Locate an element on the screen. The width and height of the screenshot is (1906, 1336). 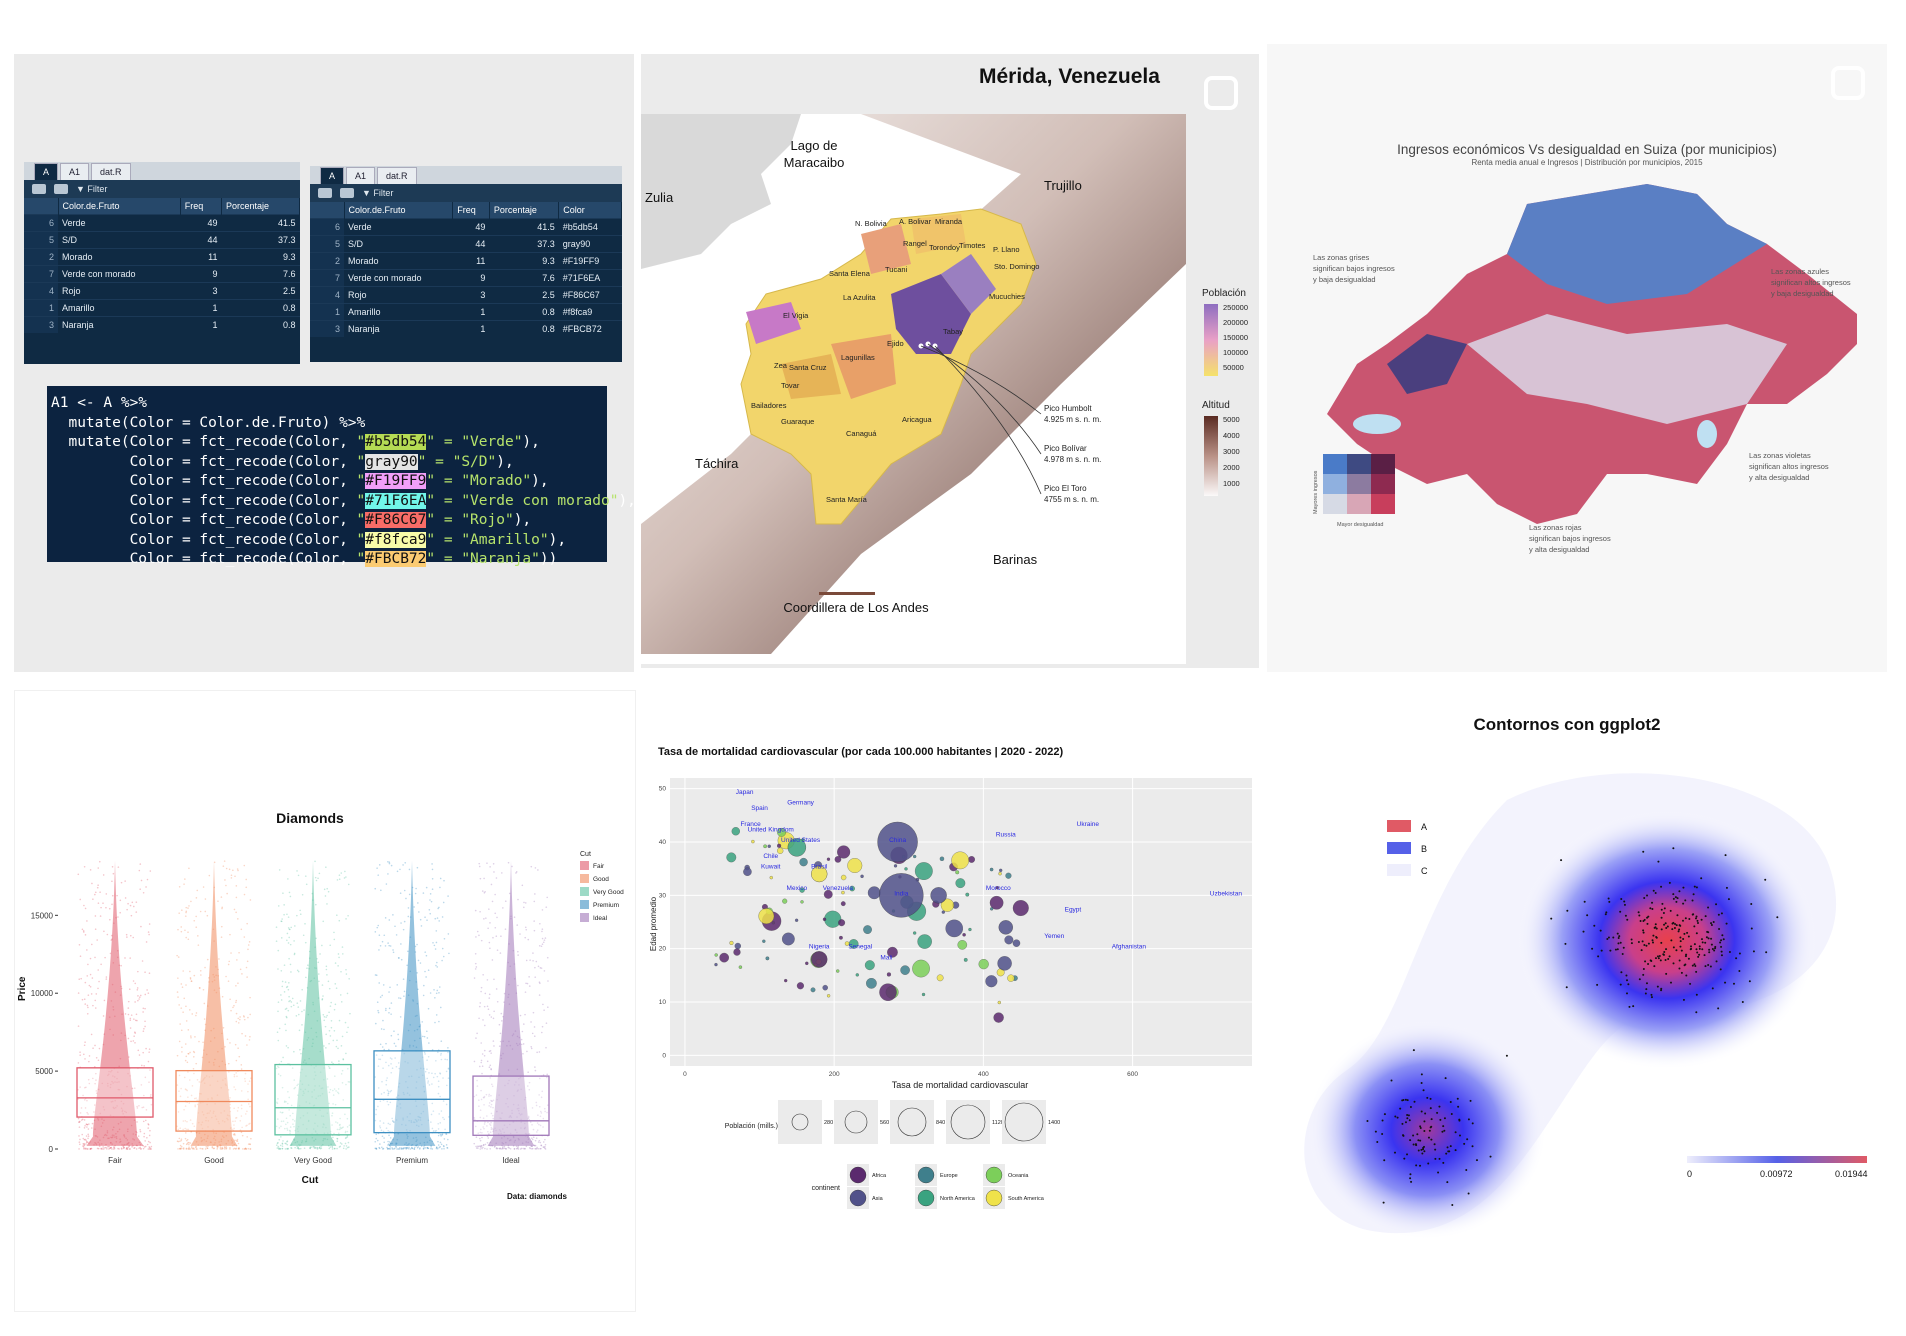
region-andes: Coordillera de Los Andes is located at coordinates (856, 607).